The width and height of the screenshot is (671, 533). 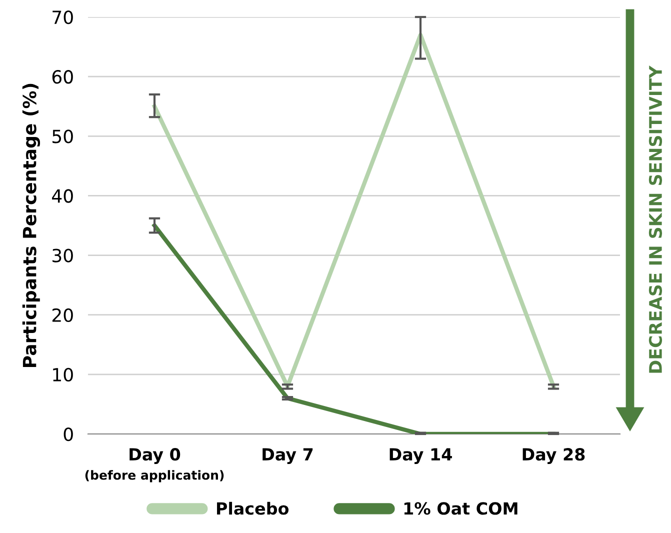 I want to click on text: (before application), so click(x=154, y=476).